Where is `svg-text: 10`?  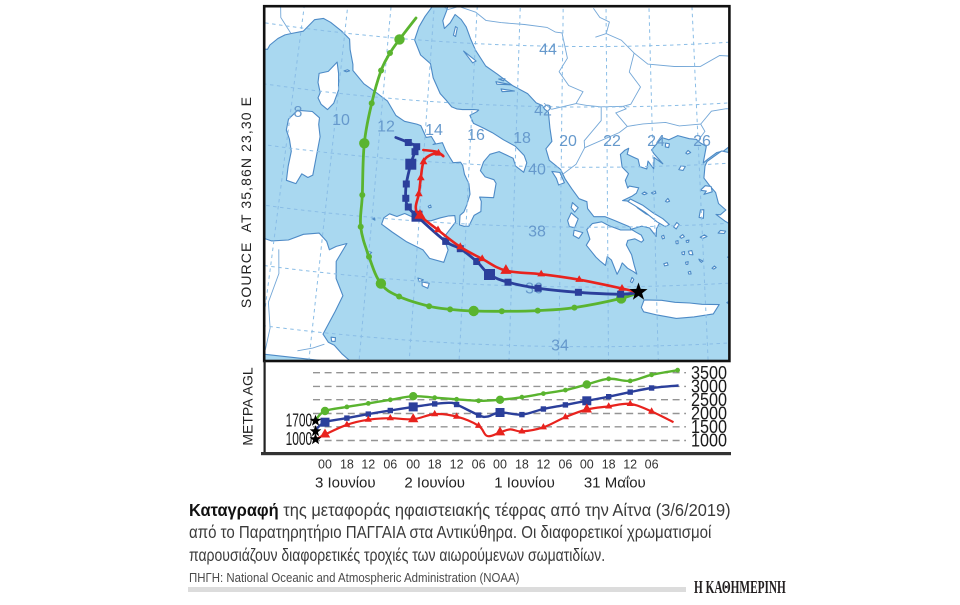
svg-text: 10 is located at coordinates (341, 120).